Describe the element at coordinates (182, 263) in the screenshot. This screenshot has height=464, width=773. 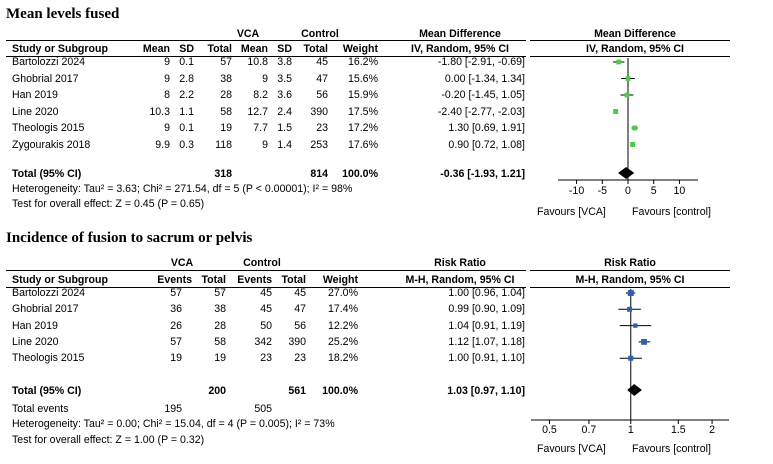
I see `panel2-group-vca: VCA` at that location.